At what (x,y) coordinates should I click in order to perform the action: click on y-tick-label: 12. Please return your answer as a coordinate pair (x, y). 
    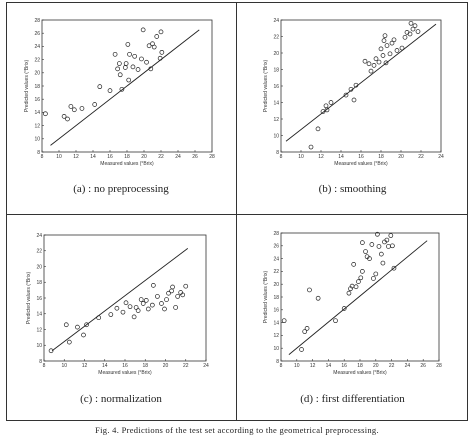
    Looking at the image, I should click on (276, 336).